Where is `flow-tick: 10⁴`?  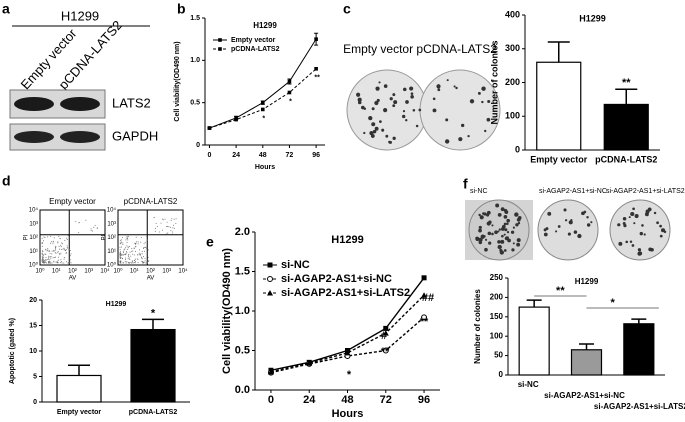 flow-tick: 10⁴ is located at coordinates (34, 210).